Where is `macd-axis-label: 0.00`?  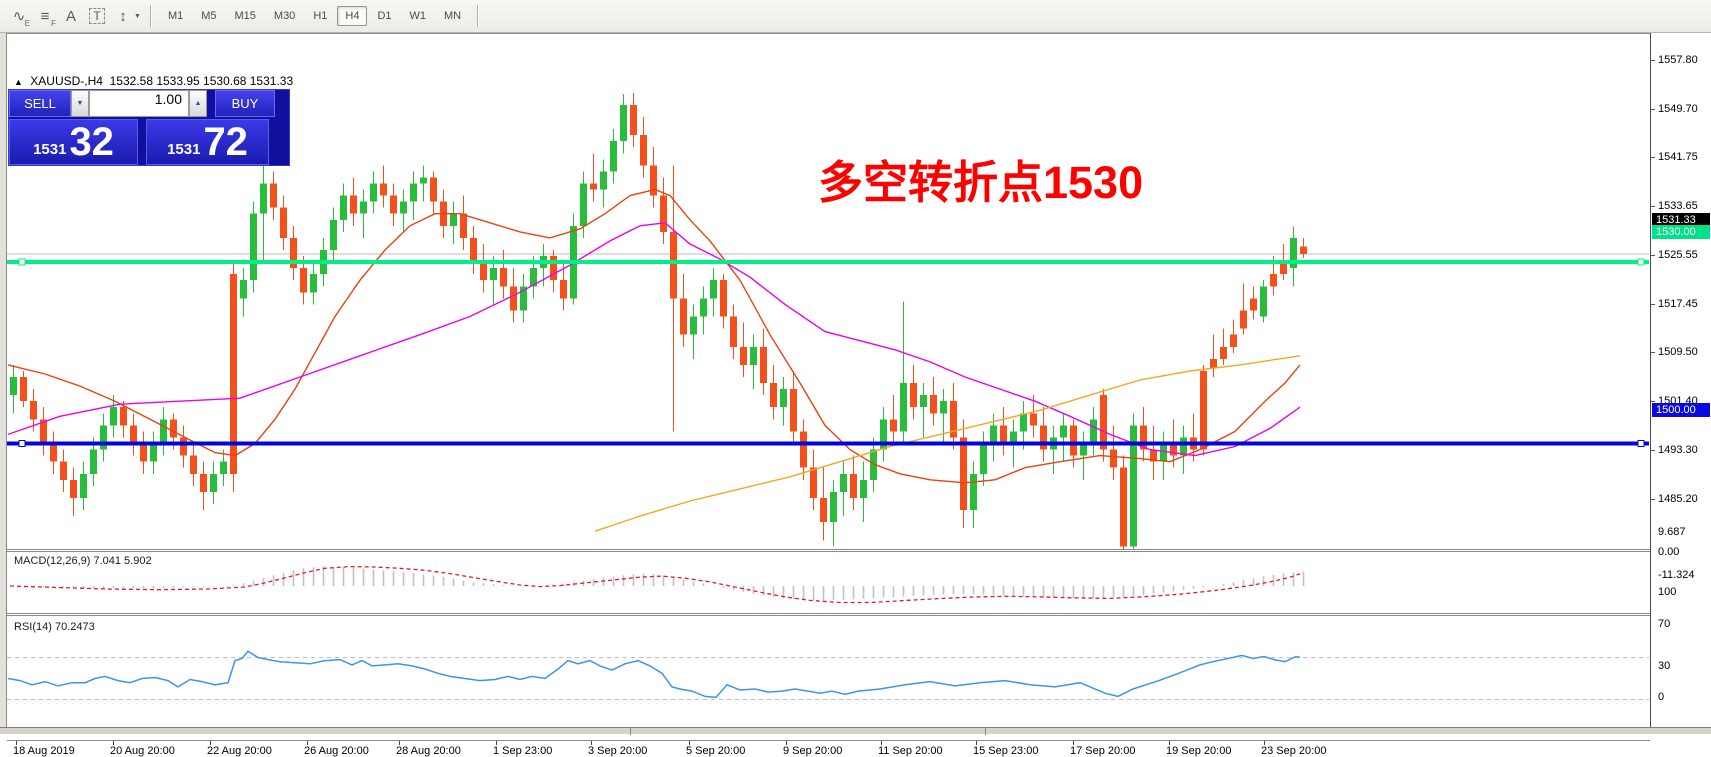
macd-axis-label: 0.00 is located at coordinates (1669, 552).